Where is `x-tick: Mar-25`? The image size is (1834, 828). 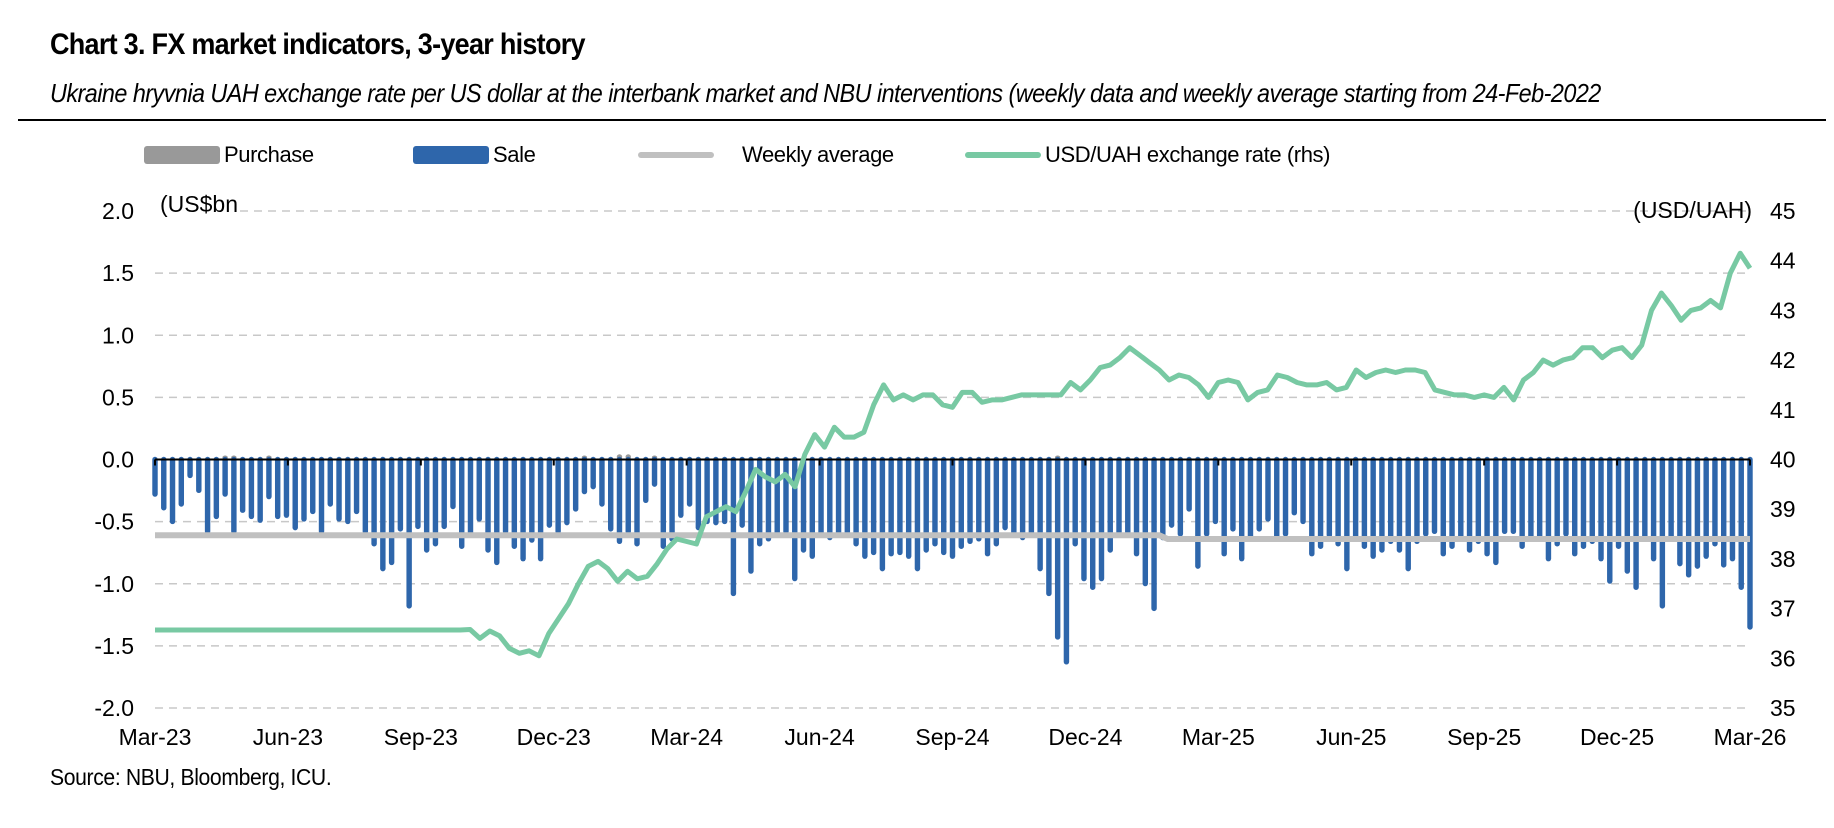 x-tick: Mar-25 is located at coordinates (1218, 737).